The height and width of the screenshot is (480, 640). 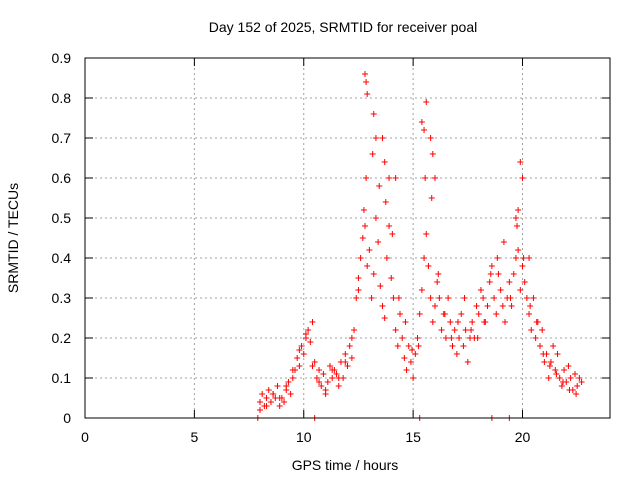 I want to click on y-axis-label: SRMTID / TECUs, so click(x=13, y=238).